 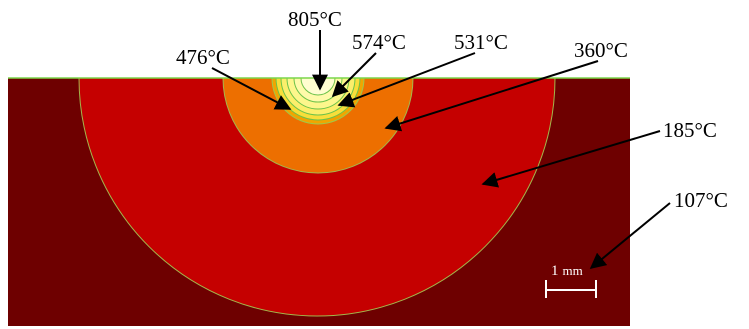 What do you see at coordinates (701, 200) in the screenshot?
I see `label-107: 107°C` at bounding box center [701, 200].